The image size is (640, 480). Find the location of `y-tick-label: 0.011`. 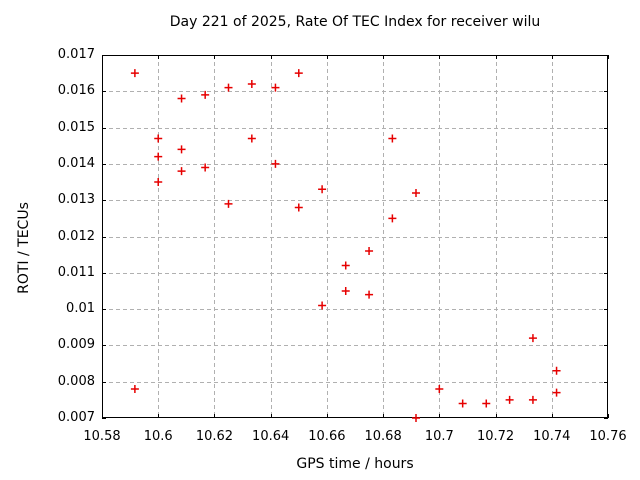

y-tick-label: 0.011 is located at coordinates (76, 272).